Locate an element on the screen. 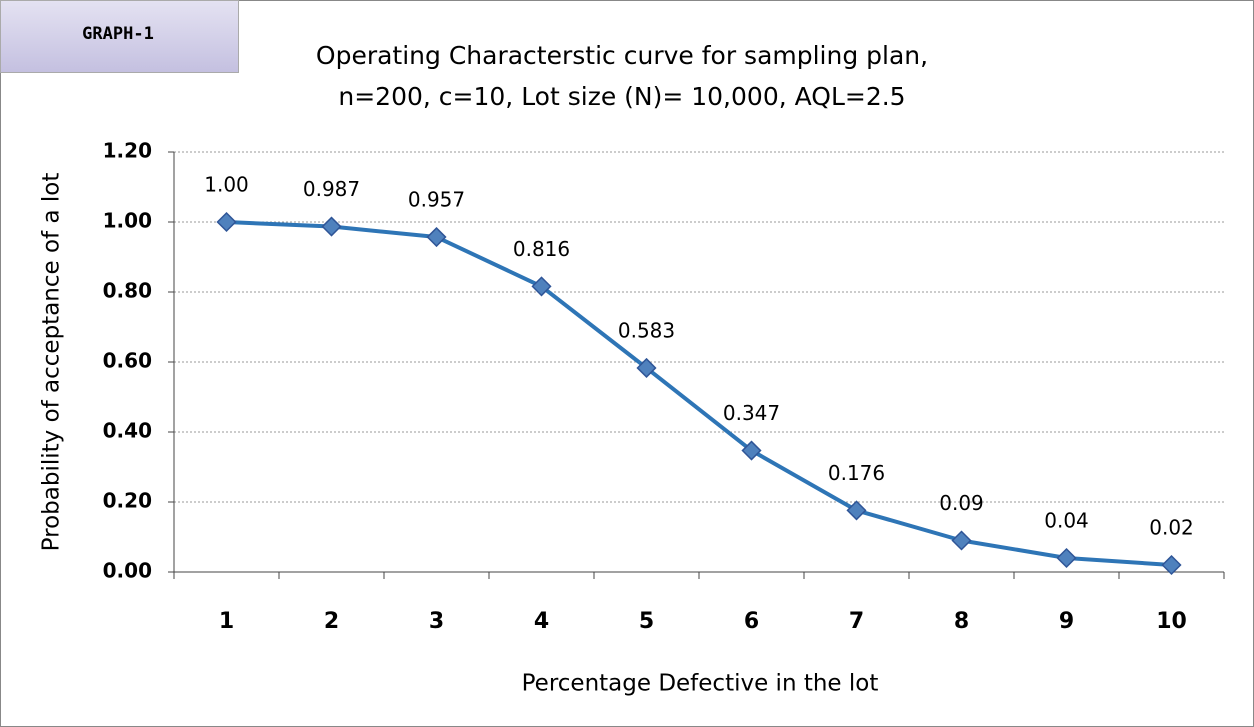 This screenshot has width=1254, height=727. y-tick-label: 0.20 is located at coordinates (127, 501).